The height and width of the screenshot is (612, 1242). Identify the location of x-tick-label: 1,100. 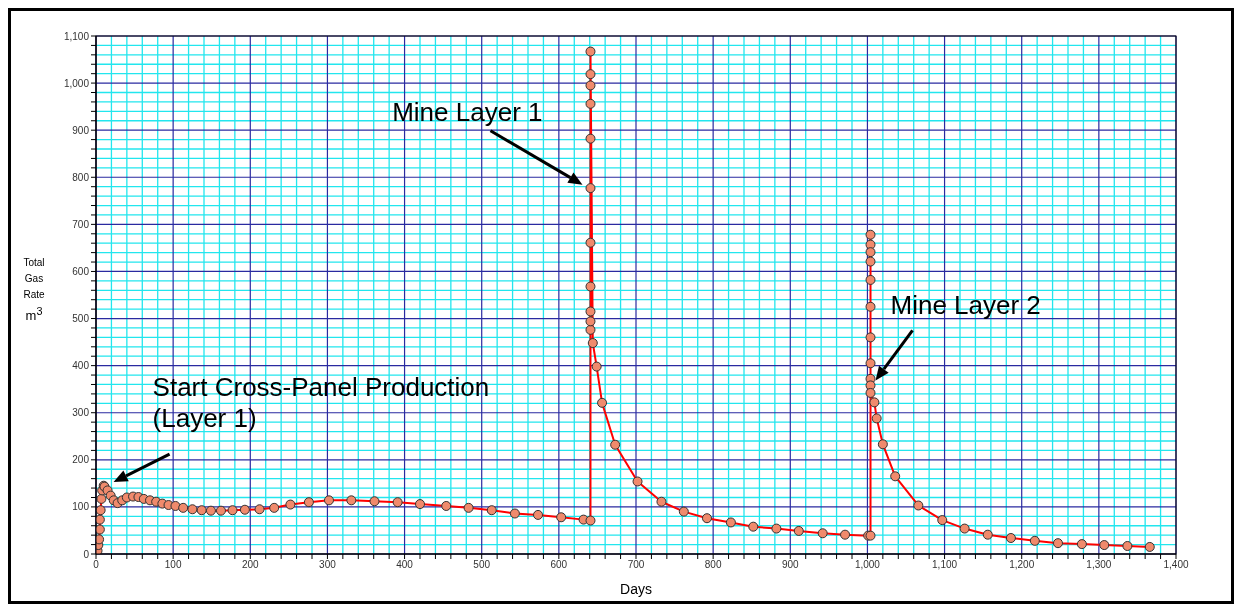
(945, 565).